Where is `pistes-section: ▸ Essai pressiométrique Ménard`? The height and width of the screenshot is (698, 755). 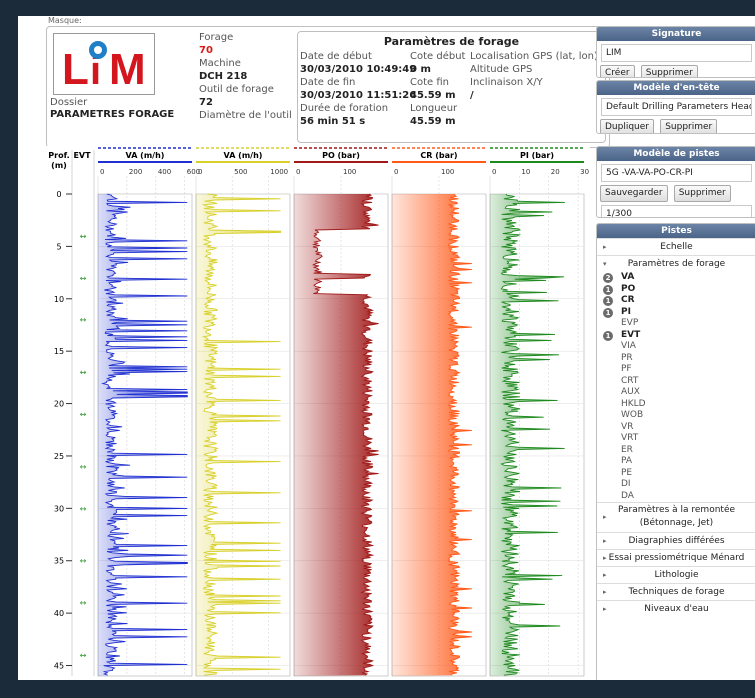 pistes-section: ▸ Essai pressiométrique Ménard is located at coordinates (676, 557).